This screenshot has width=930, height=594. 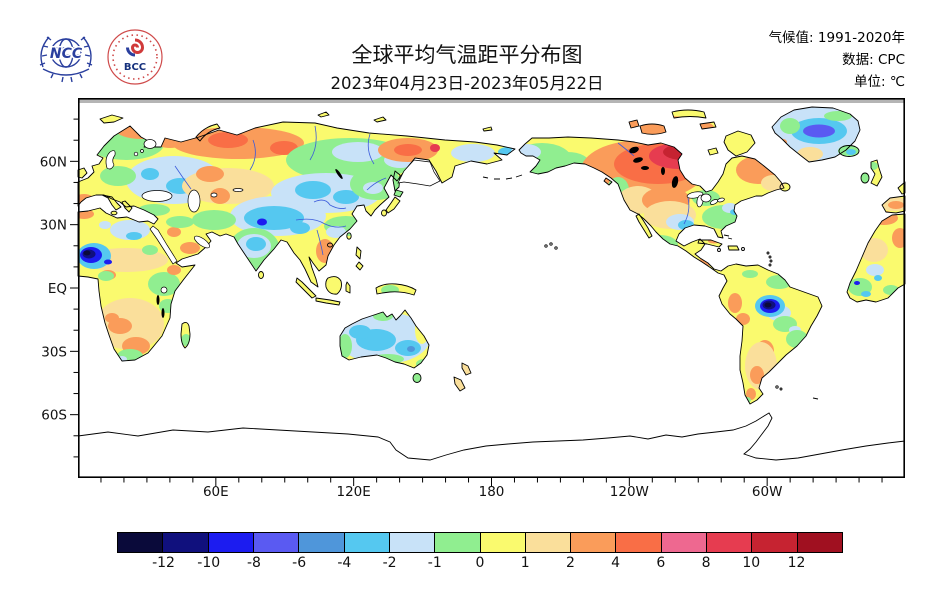 I want to click on lon-tick-label: 120W, so click(x=629, y=492).